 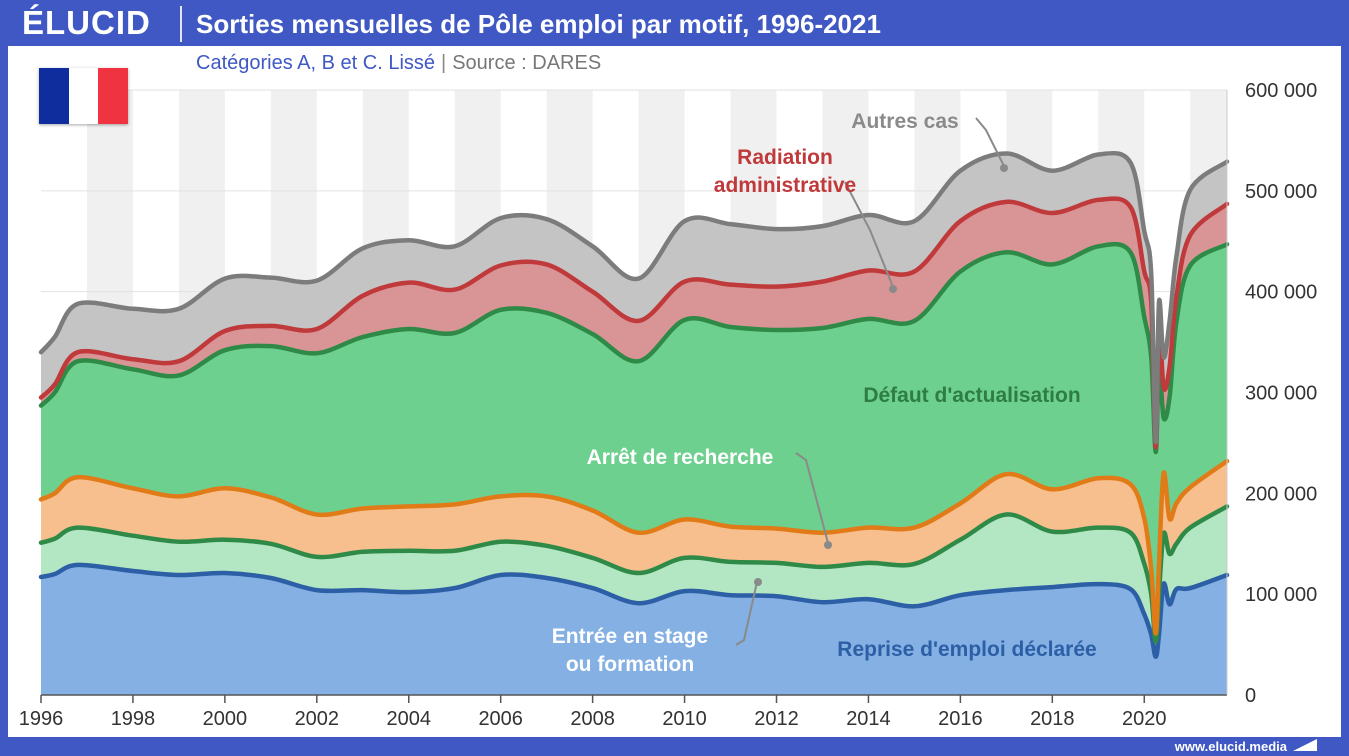 I want to click on annotation-4: Entrée en stage ou formation, so click(x=630, y=650).